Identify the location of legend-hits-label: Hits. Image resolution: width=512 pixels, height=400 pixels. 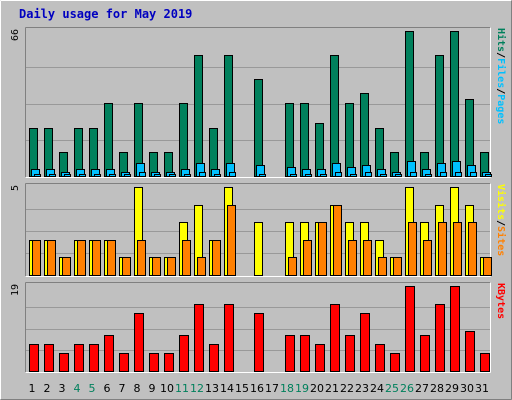
(501, 40).